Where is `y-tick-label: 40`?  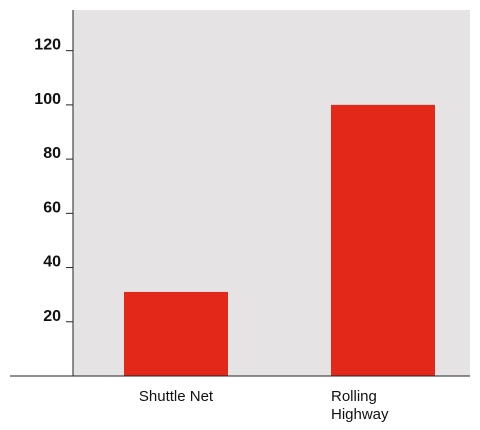
y-tick-label: 40 is located at coordinates (52, 262).